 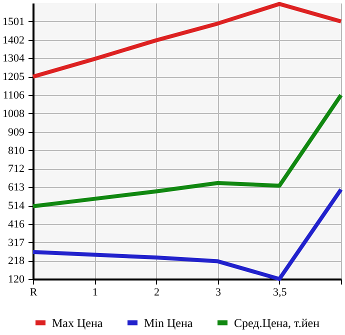 I want to click on x-tick-label: 2, so click(x=157, y=292).